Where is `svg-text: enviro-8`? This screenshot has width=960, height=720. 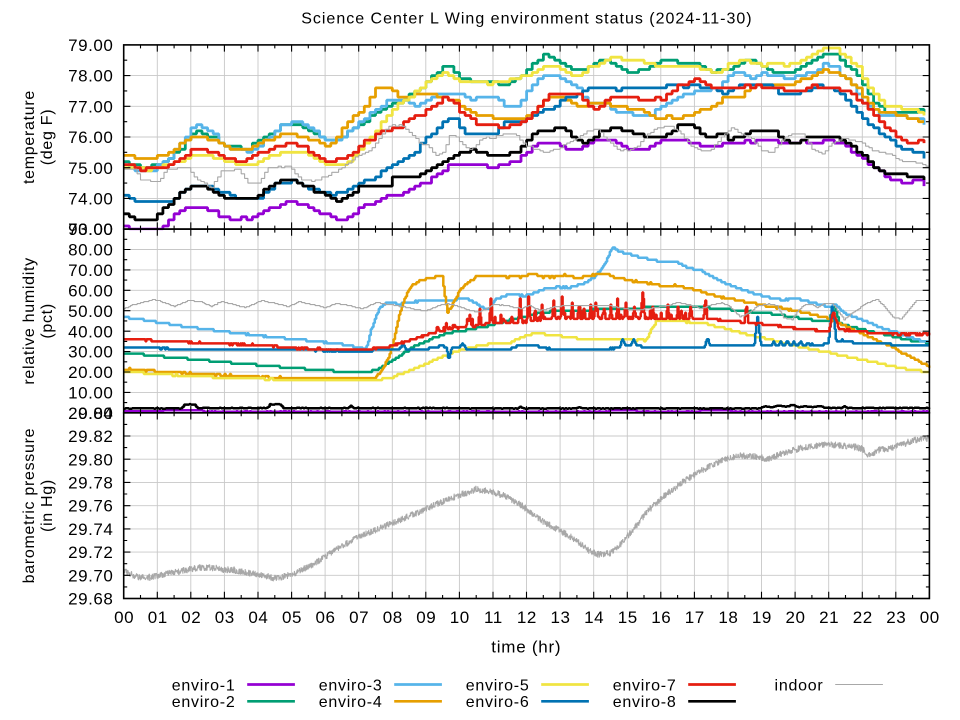 svg-text: enviro-8 is located at coordinates (645, 702).